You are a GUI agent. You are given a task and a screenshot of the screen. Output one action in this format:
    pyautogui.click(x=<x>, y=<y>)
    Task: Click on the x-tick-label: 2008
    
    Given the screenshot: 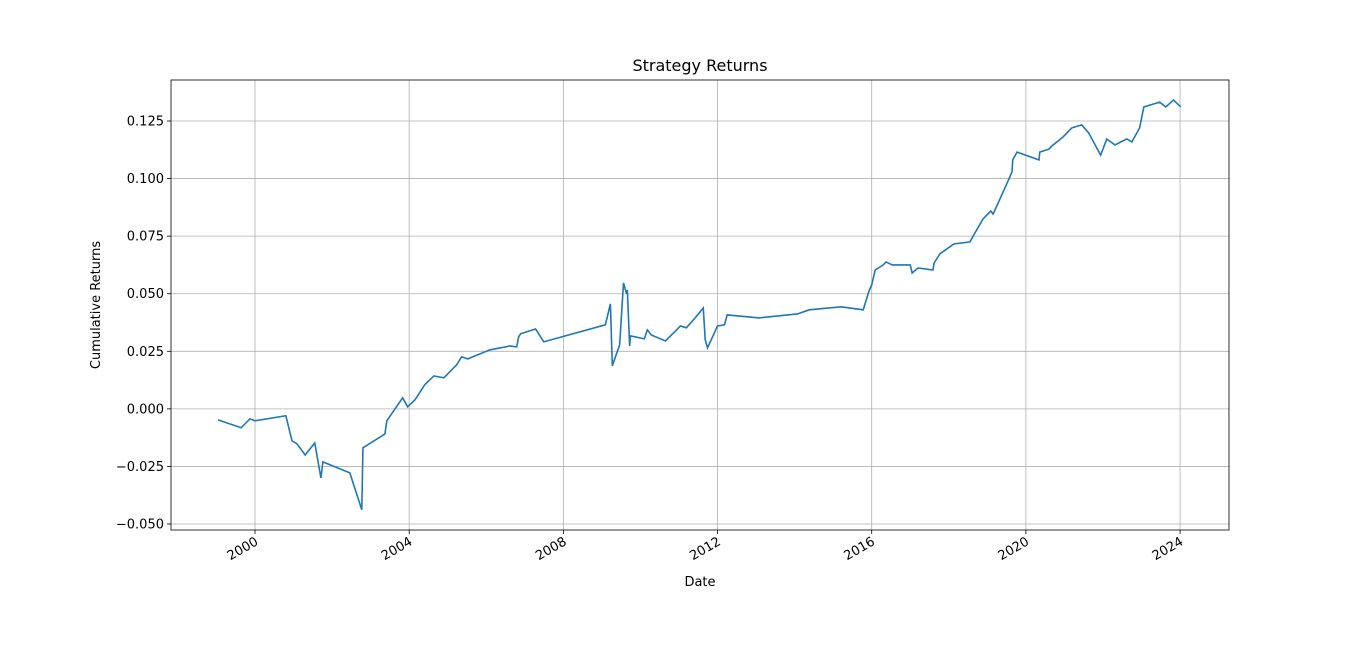 What is the action you would take?
    pyautogui.click(x=551, y=549)
    